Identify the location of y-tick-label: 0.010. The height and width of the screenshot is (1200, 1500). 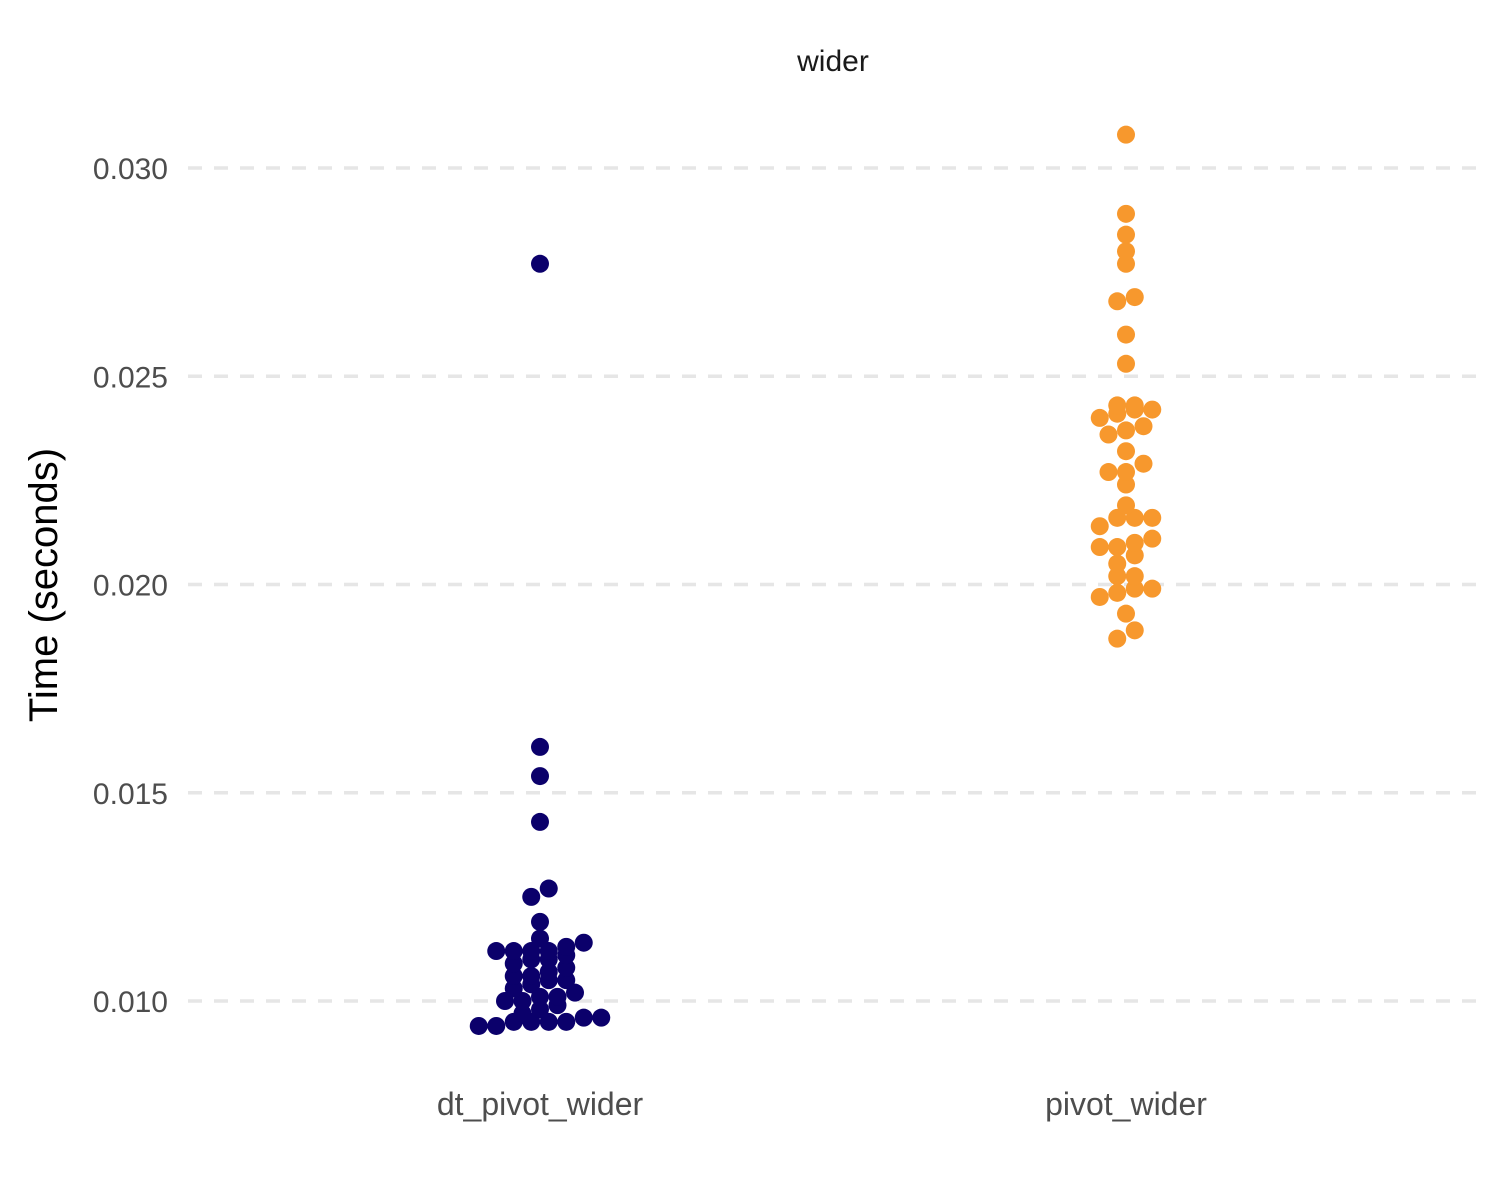
(130, 1002).